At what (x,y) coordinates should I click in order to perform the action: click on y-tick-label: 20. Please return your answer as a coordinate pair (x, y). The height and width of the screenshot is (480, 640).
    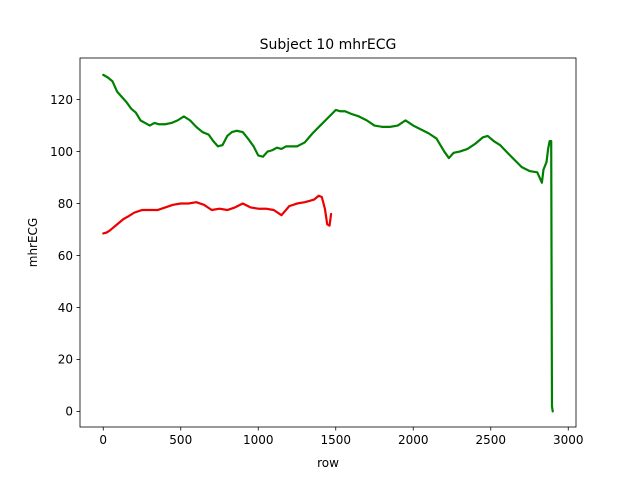
    Looking at the image, I should click on (65, 360).